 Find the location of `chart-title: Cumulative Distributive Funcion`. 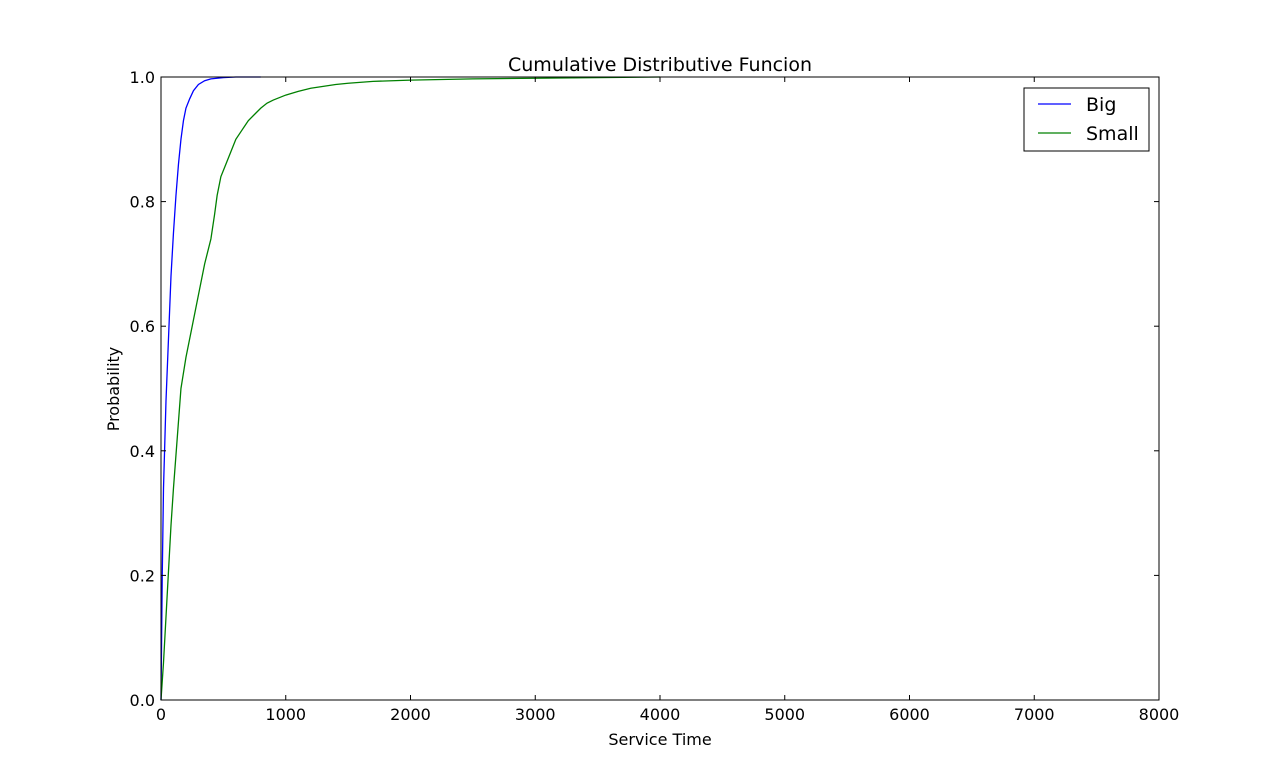

chart-title: Cumulative Distributive Funcion is located at coordinates (660, 65).